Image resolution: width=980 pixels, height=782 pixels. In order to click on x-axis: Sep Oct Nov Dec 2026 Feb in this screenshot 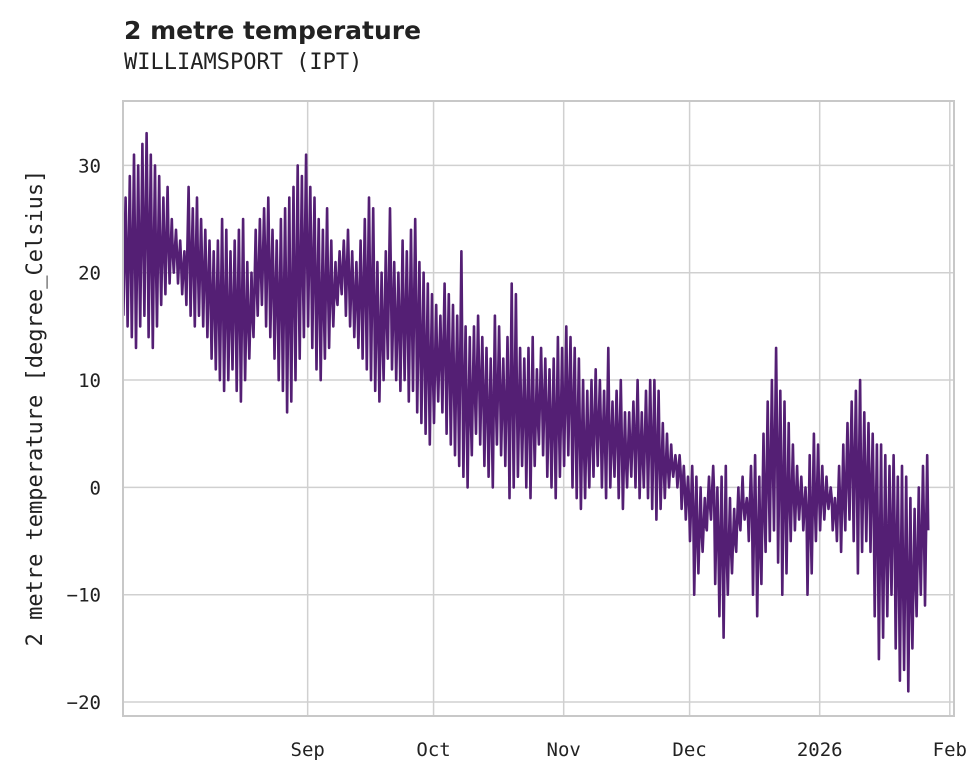, I will do `click(629, 750)`.